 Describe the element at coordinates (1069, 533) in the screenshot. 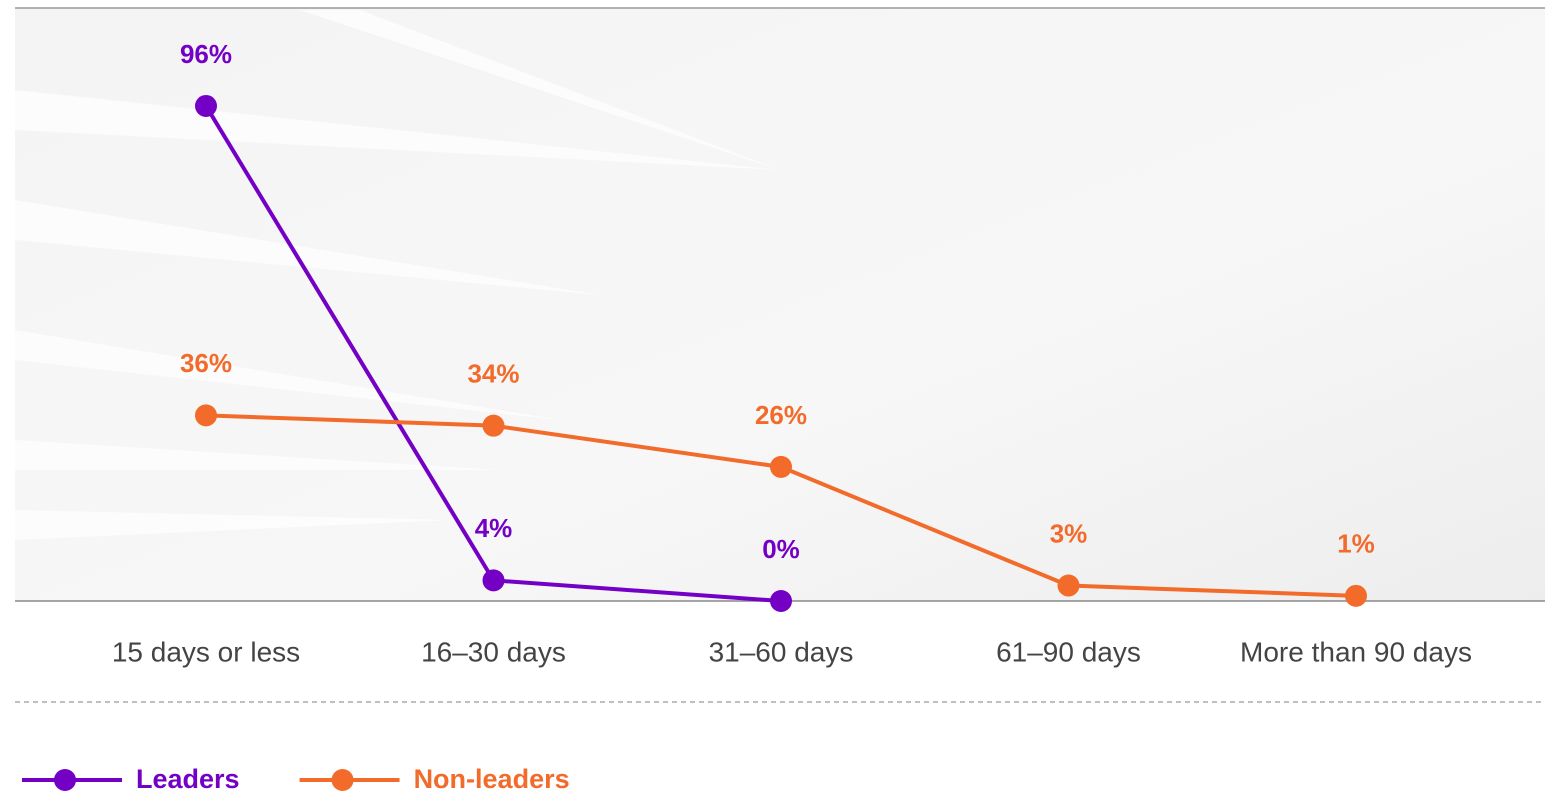

I see `data-label: 3%` at that location.